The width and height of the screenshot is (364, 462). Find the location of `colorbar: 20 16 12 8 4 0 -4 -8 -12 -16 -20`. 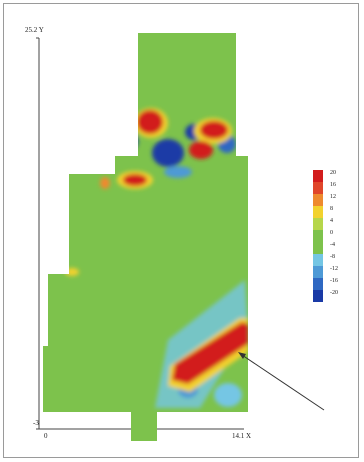

colorbar: 20 16 12 8 4 0 -4 -8 -12 -16 -20 is located at coordinates (325, 236).